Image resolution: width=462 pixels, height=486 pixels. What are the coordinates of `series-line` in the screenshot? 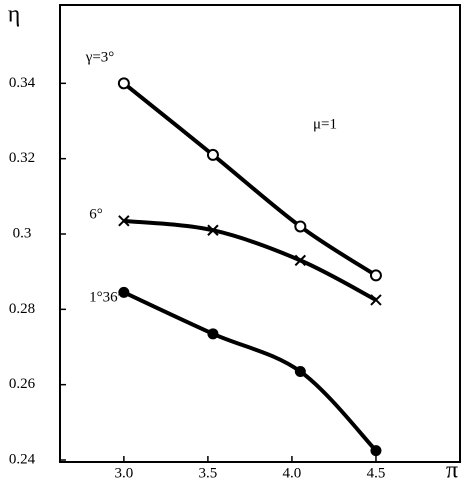 It's located at (250, 260).